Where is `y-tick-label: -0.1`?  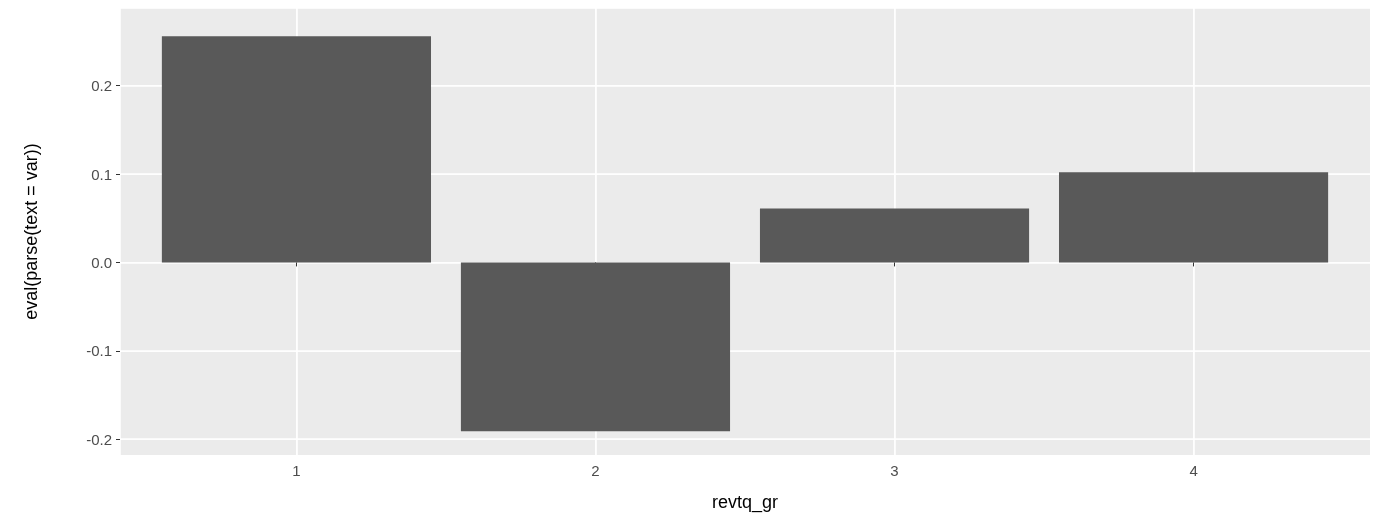
y-tick-label: -0.1 is located at coordinates (99, 351).